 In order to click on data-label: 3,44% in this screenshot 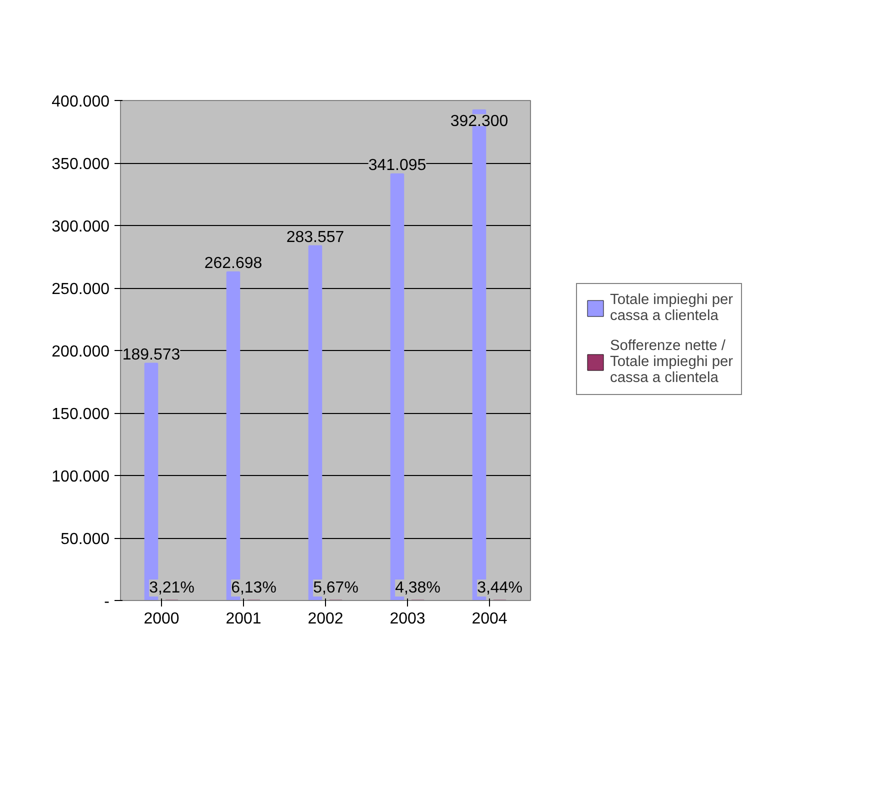, I will do `click(499, 588)`.